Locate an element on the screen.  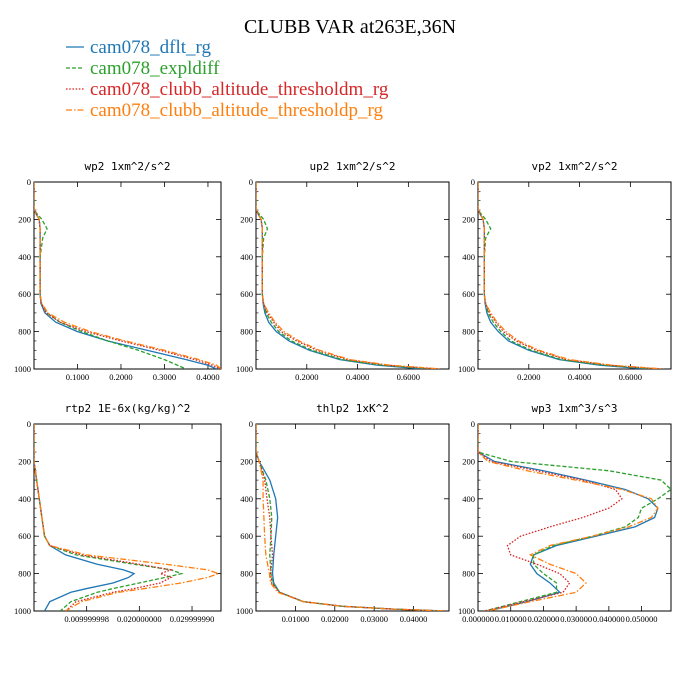
panel-title: wp3 1xm^3/s^3 is located at coordinates (574, 408).